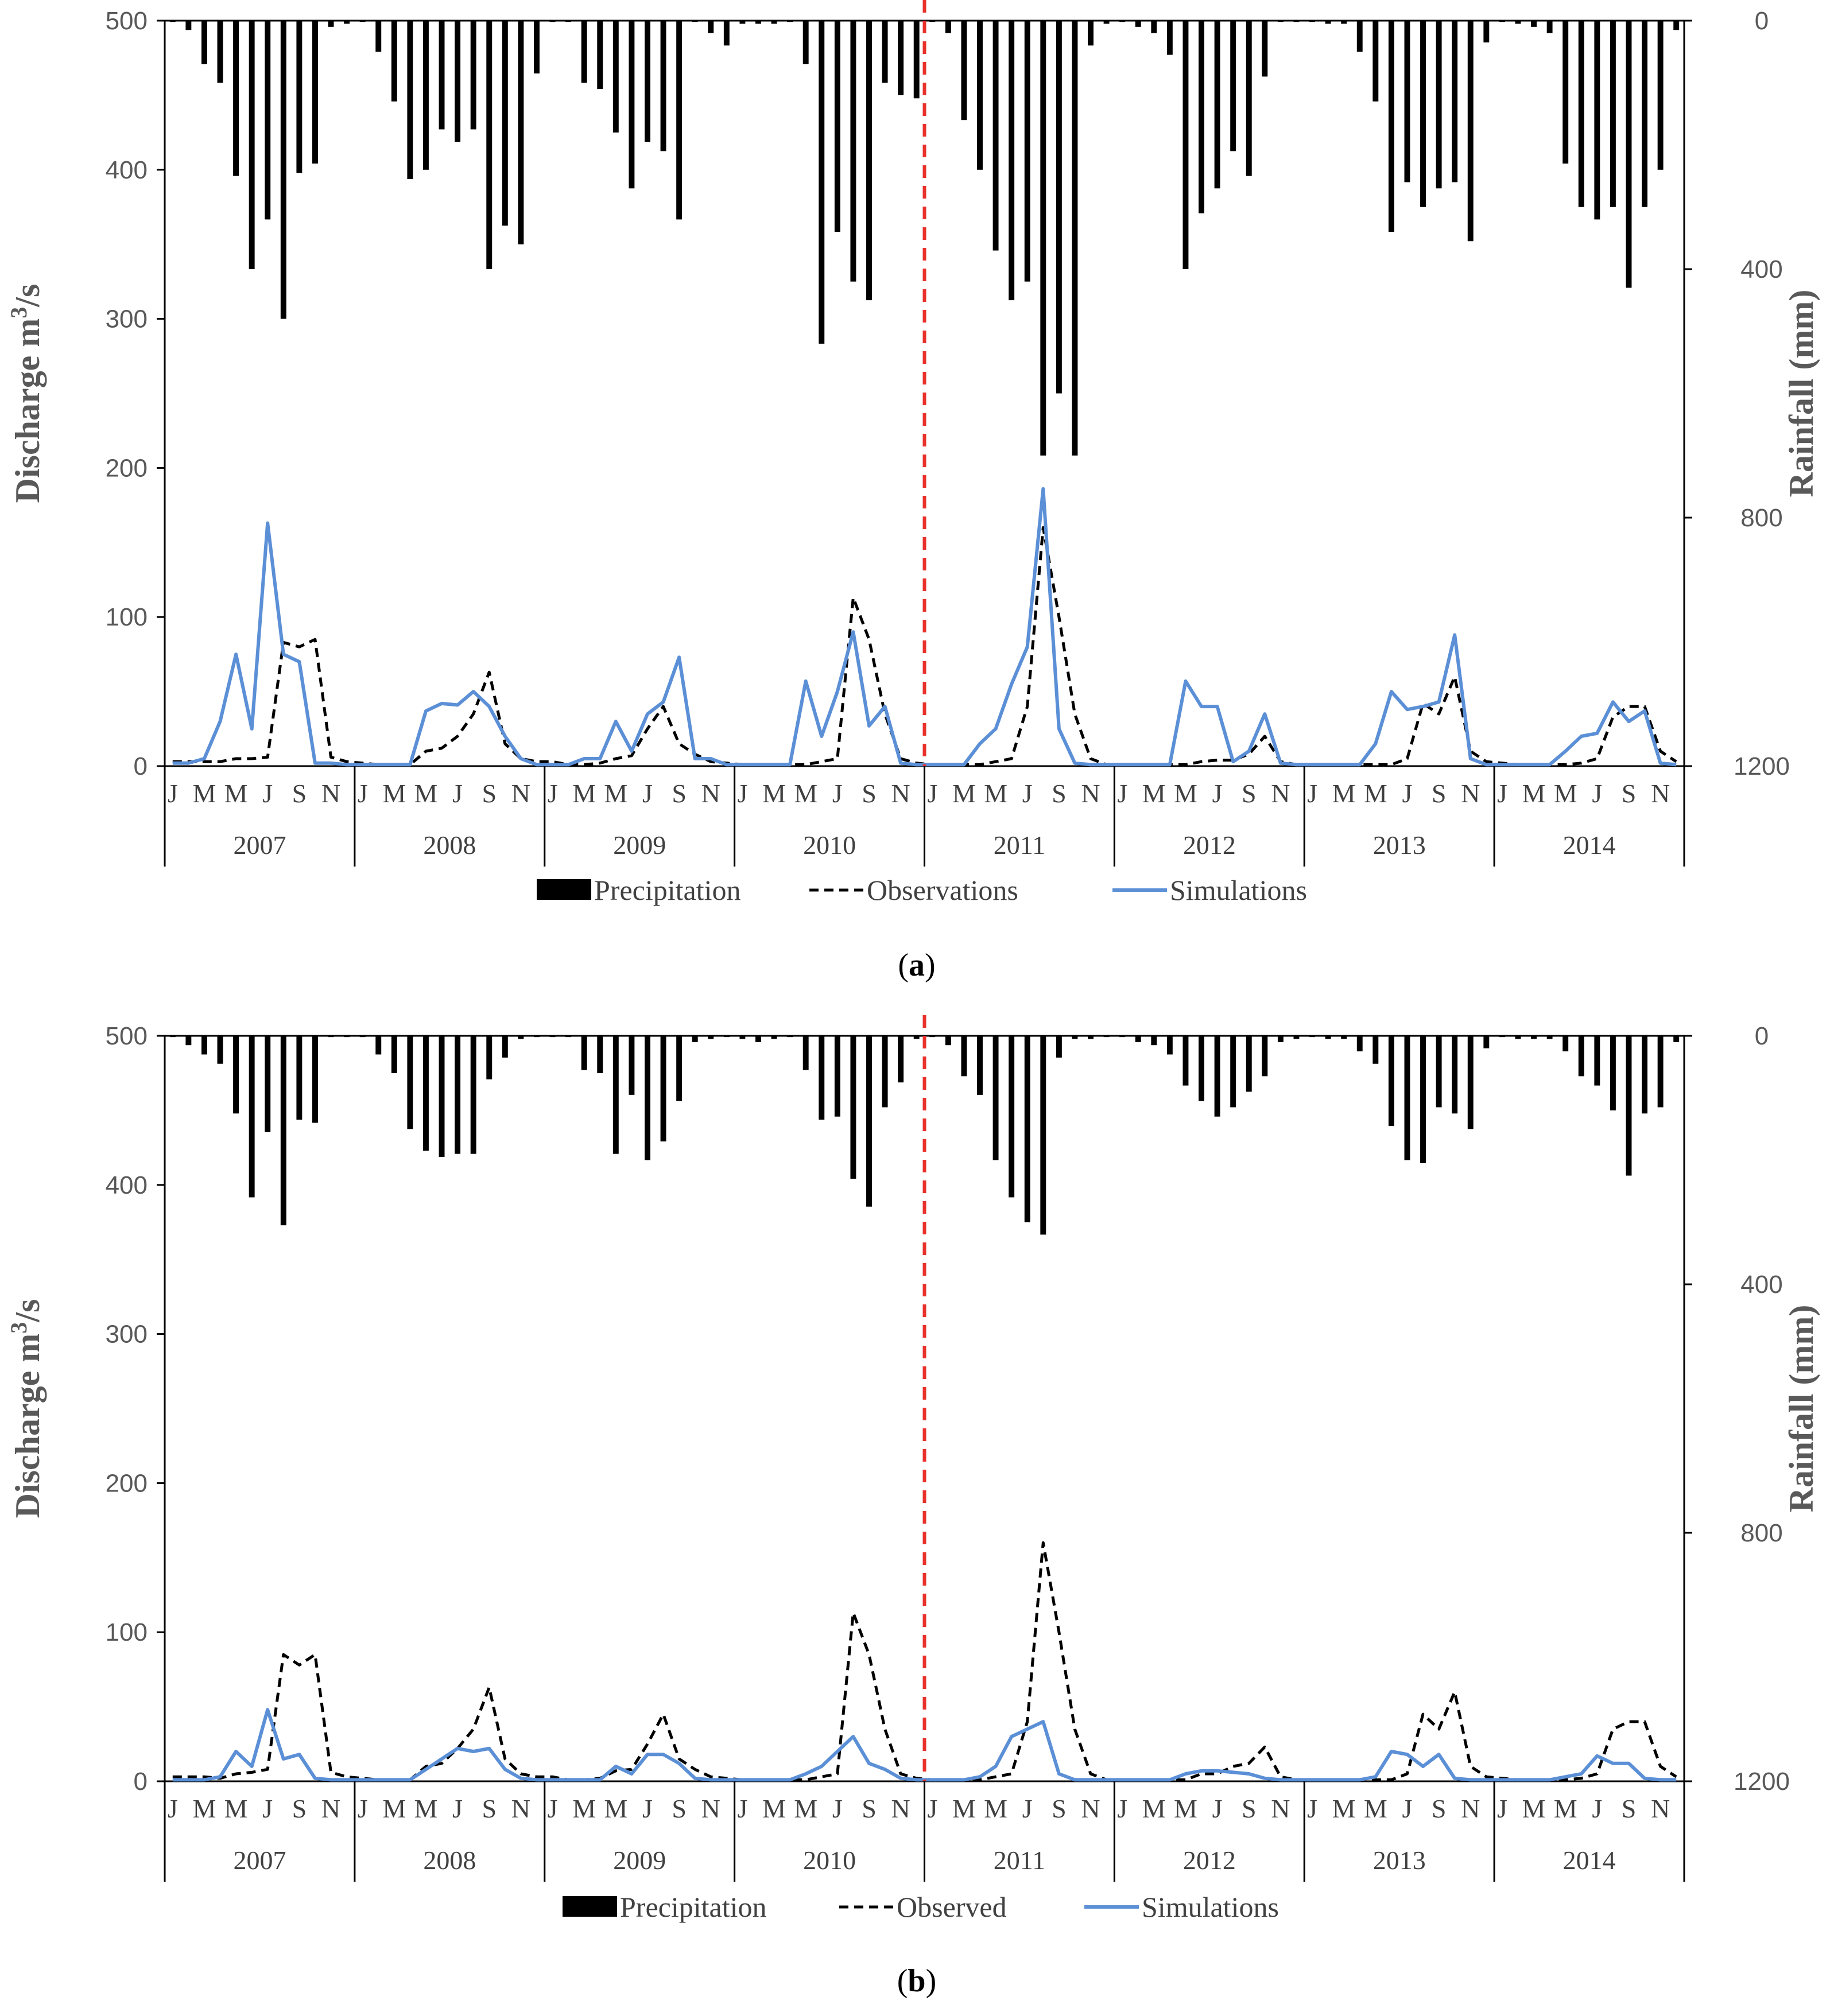  What do you see at coordinates (19, 312) in the screenshot?
I see `left-axis-title-sup: 3` at bounding box center [19, 312].